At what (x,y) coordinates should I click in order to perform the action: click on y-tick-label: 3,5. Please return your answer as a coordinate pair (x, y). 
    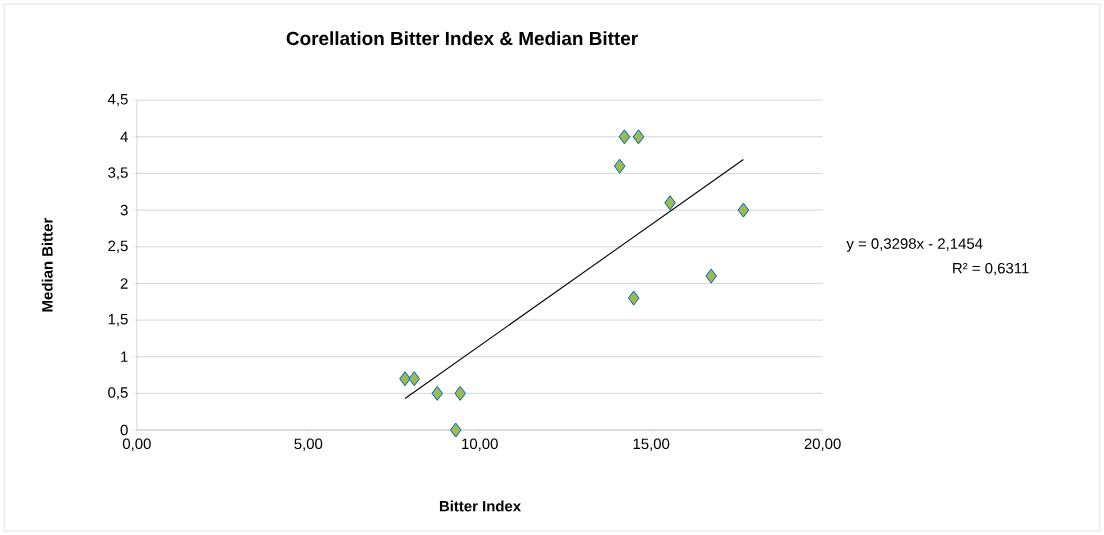
    Looking at the image, I should click on (118, 173).